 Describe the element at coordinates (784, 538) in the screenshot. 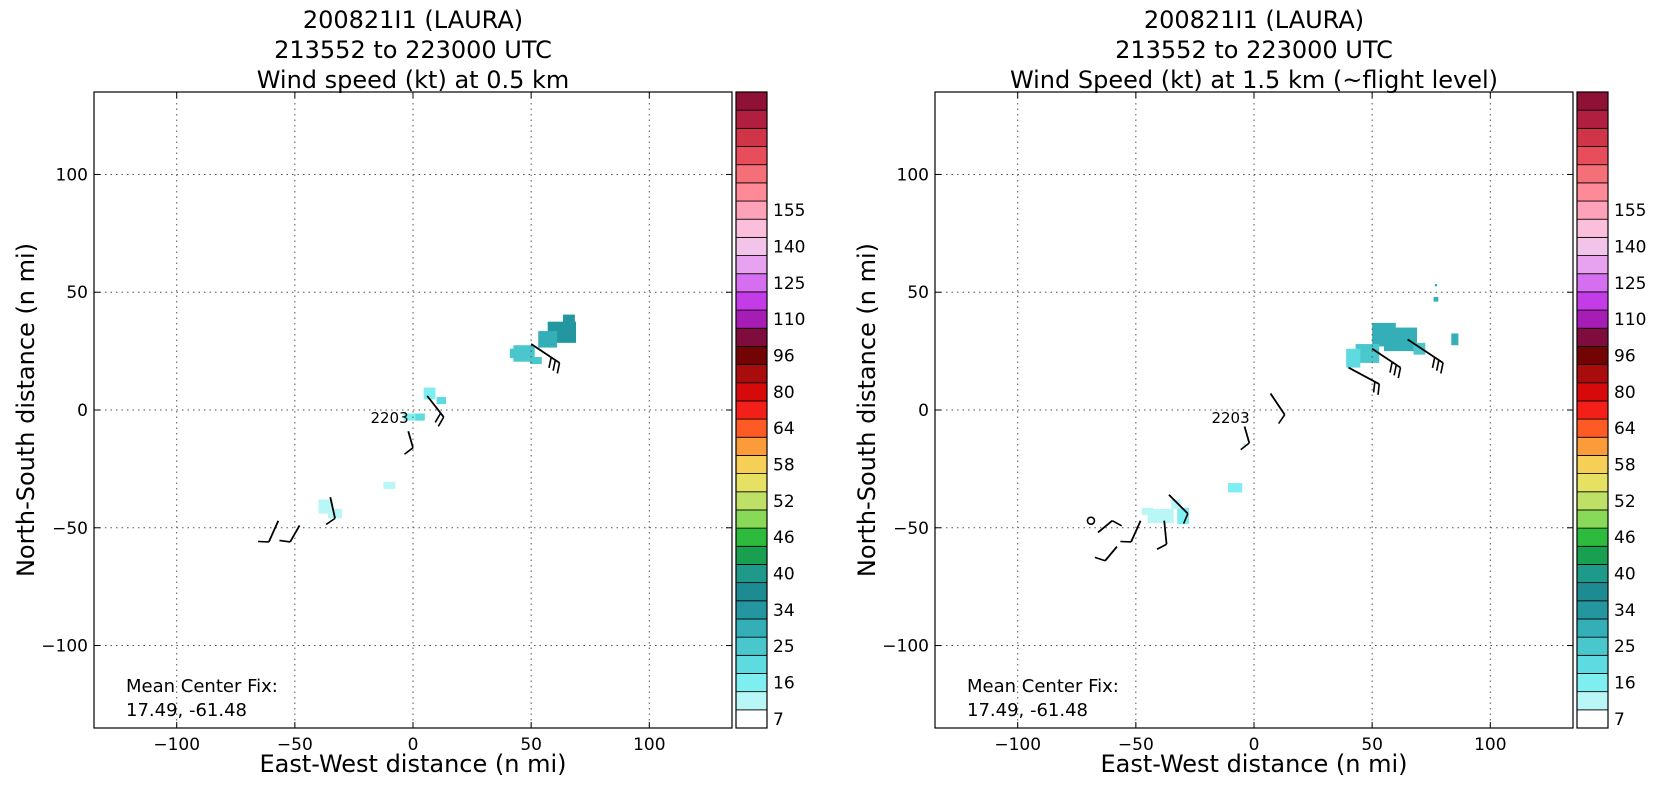

I see `colorbar-tick-label: 46` at that location.